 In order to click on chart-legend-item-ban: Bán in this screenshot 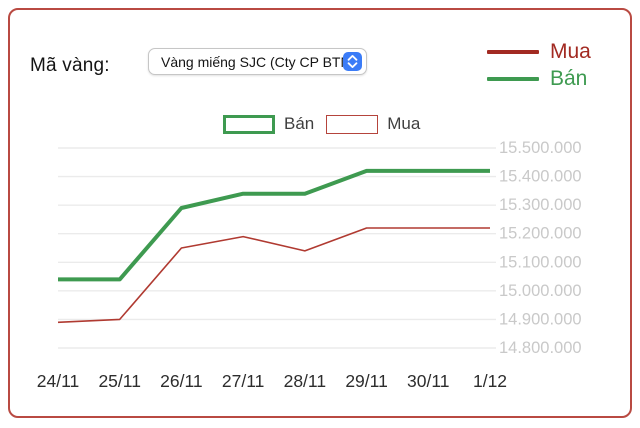, I will do `click(274, 124)`.